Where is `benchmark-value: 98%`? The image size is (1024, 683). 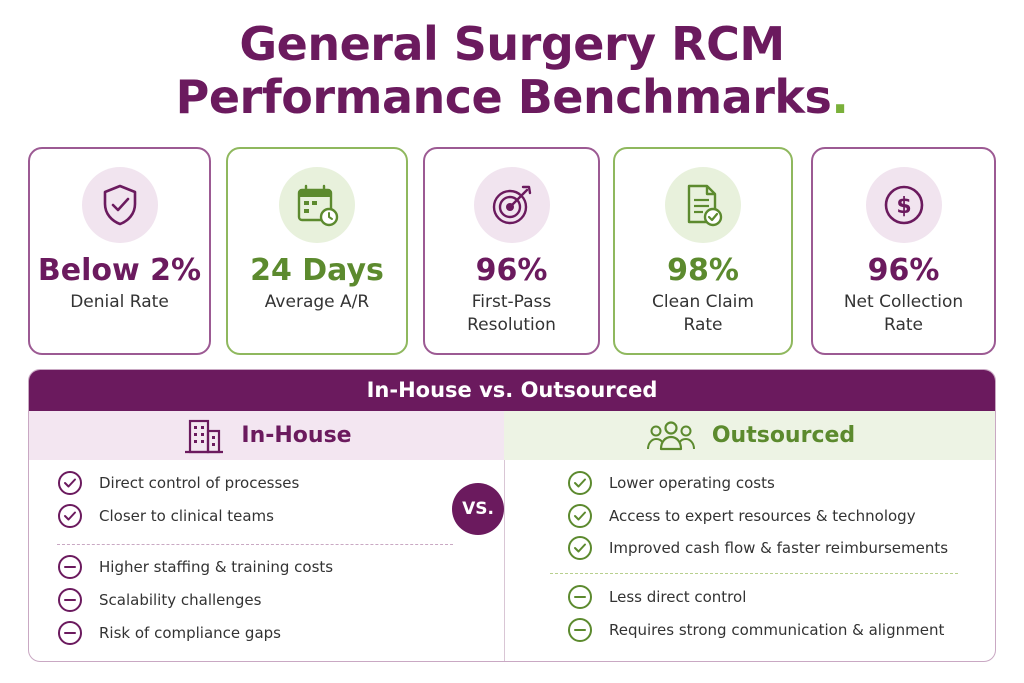
benchmark-value: 98% is located at coordinates (703, 270).